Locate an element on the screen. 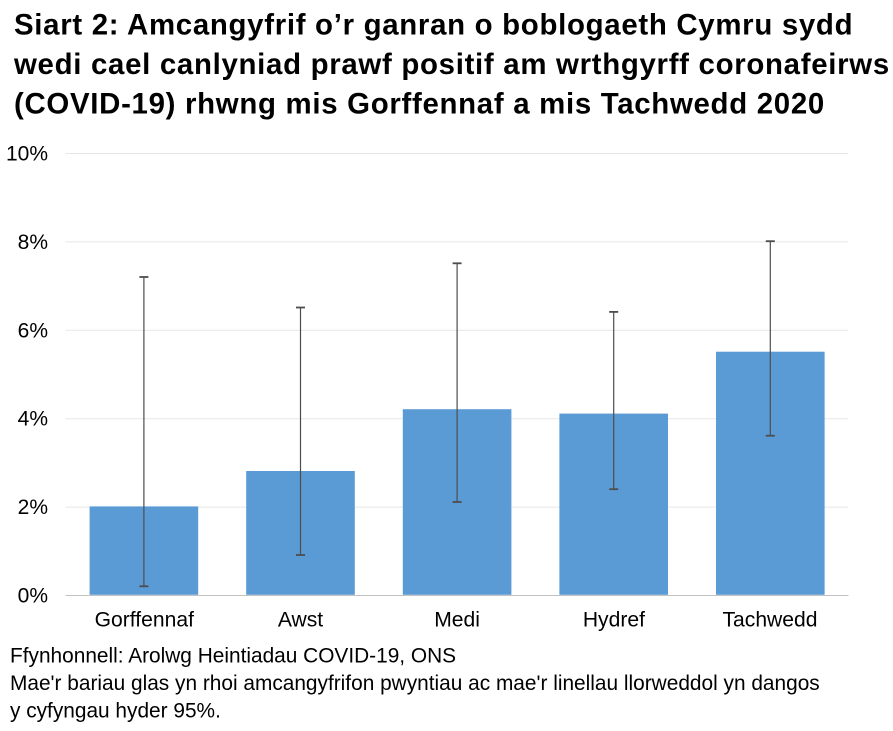  svg-text: 6% is located at coordinates (33, 330).